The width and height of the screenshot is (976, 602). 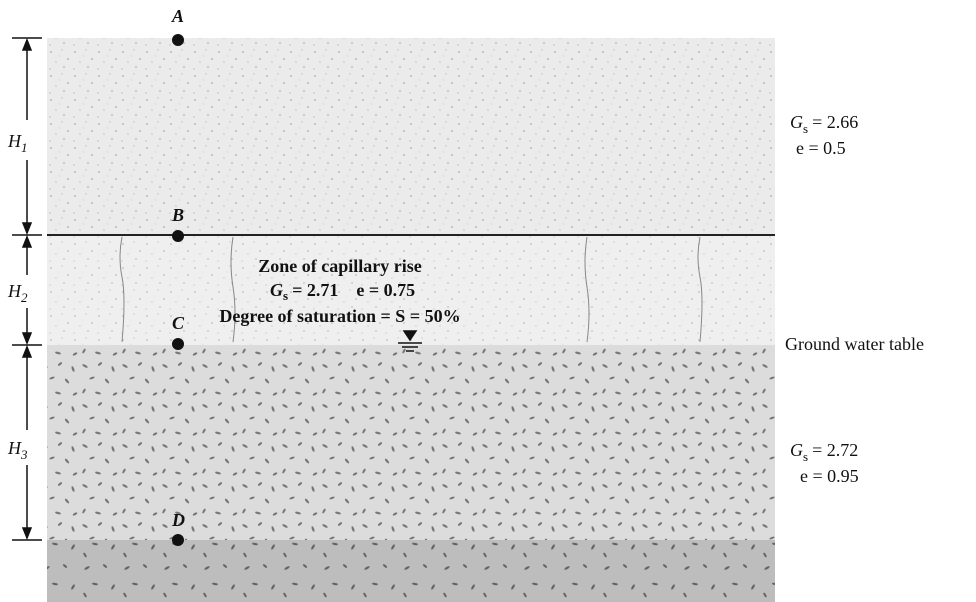 I want to click on water-table-symbol, so click(x=410, y=341).